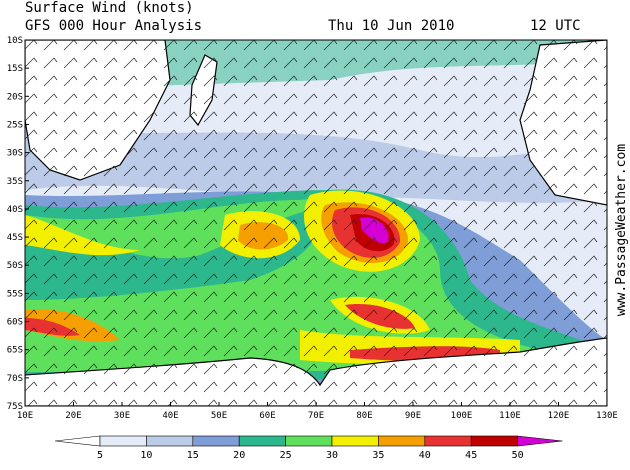 This screenshot has width=630, height=470. I want to click on lat-label: 10S, so click(15, 41).